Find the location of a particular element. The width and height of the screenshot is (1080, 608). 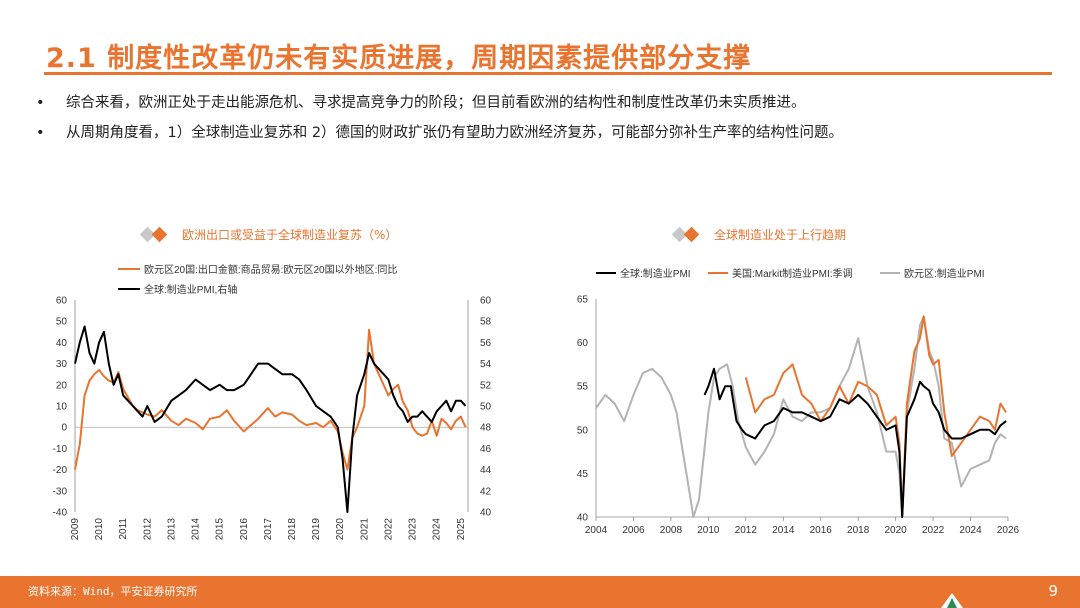

series-line-export-yoy is located at coordinates (270, 399).